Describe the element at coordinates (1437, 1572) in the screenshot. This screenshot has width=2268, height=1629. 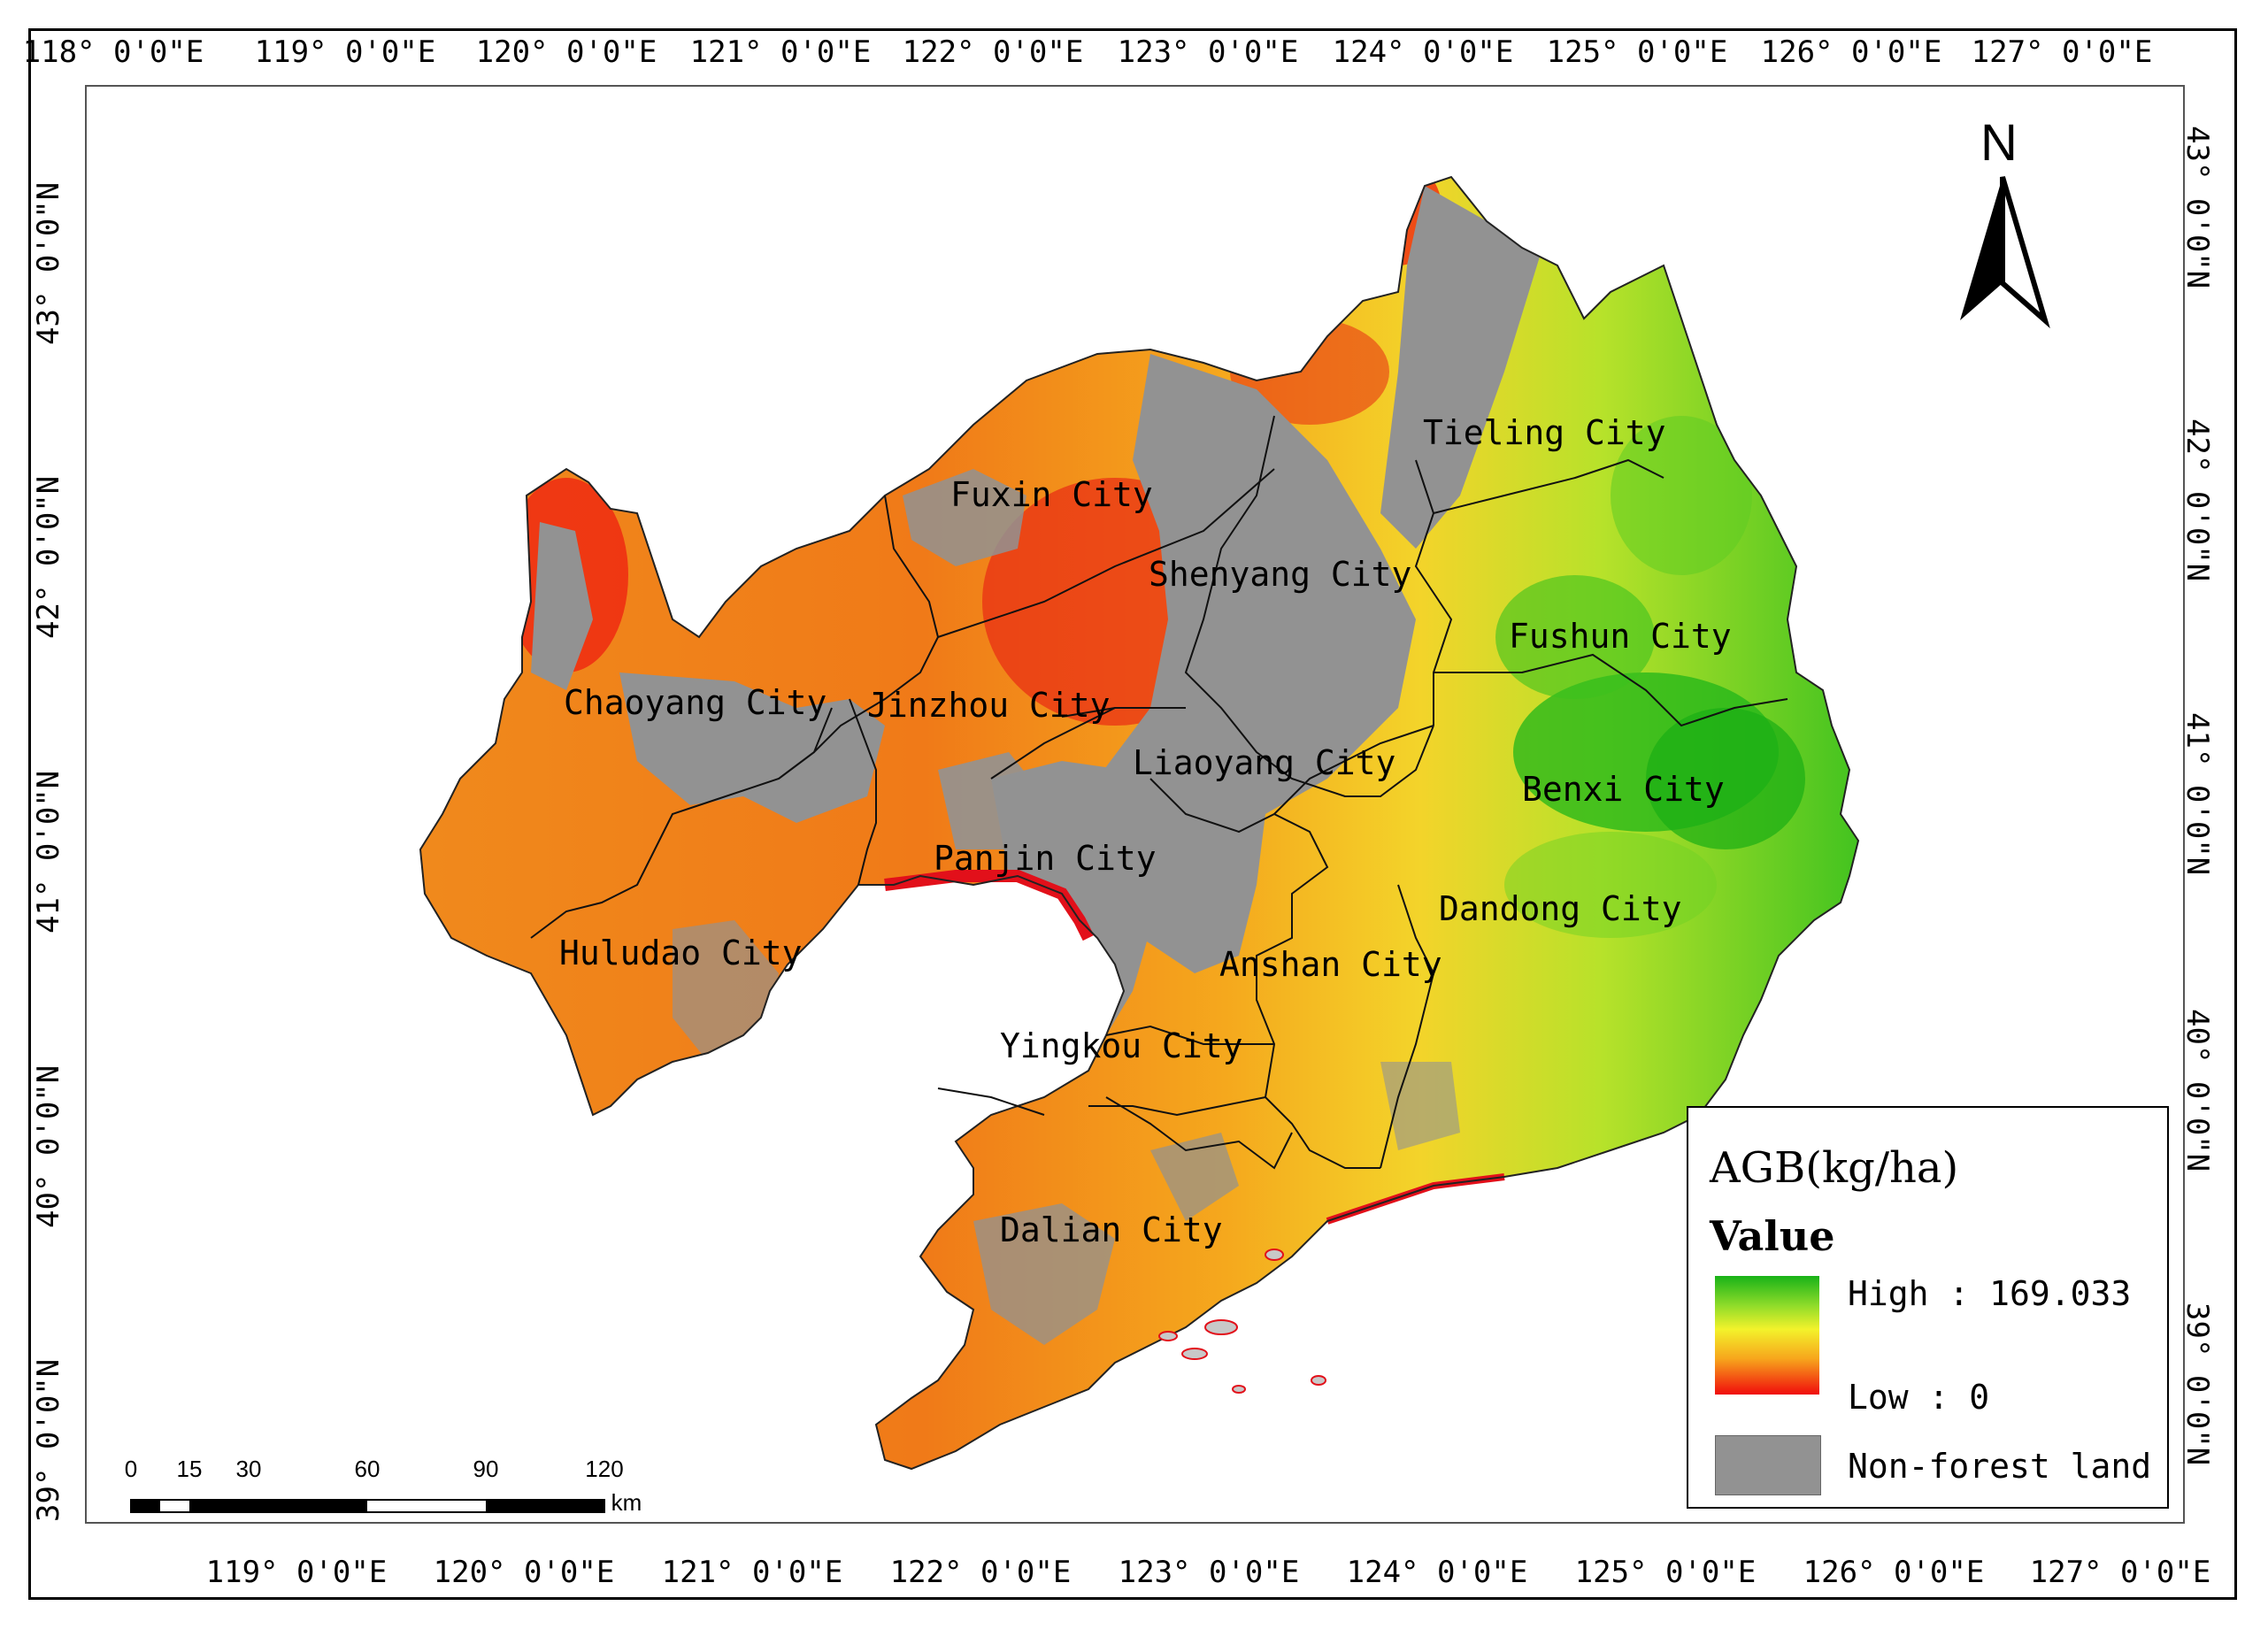
I see `bottom-tick-label: 124° 0'0"E` at that location.